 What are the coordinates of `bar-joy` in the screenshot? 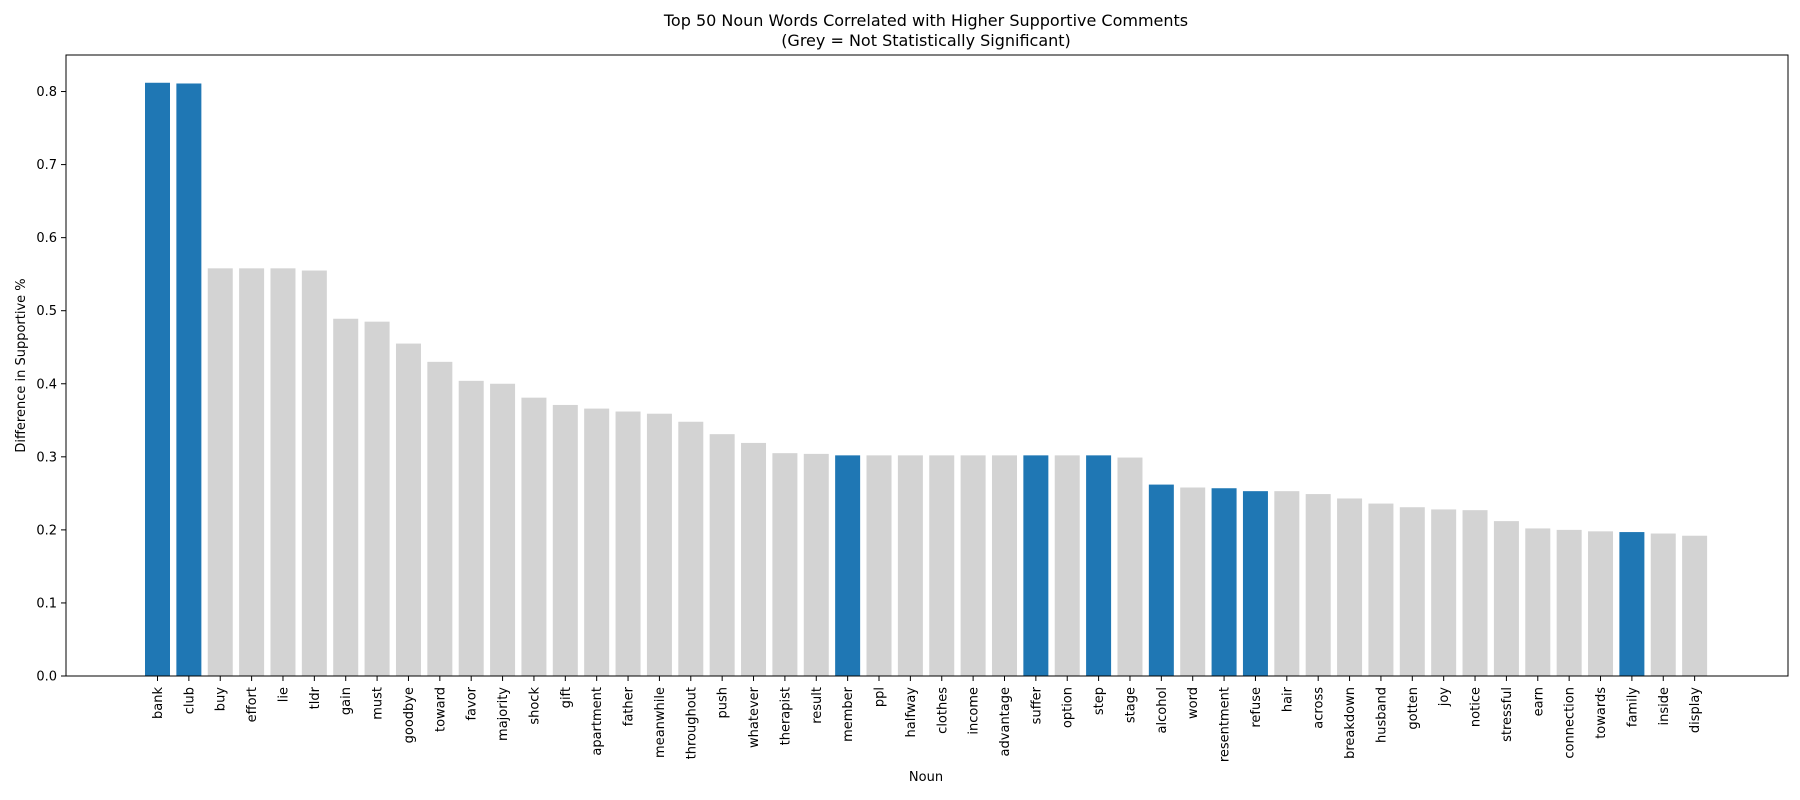 It's located at (1444, 592).